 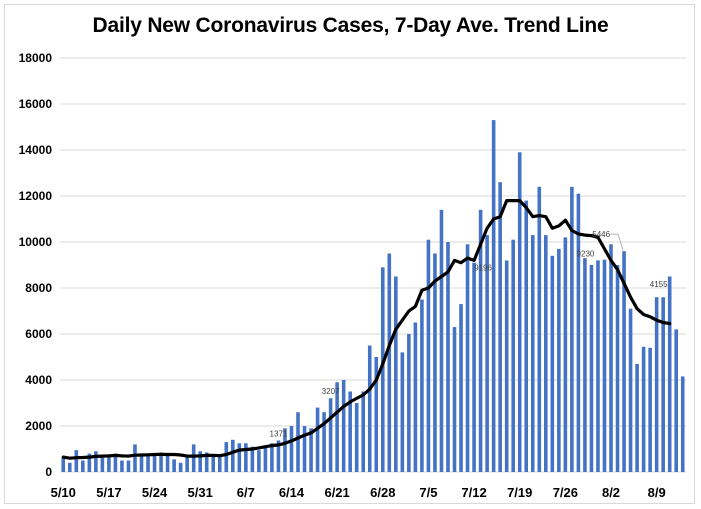 I want to click on y-tick-label: 12000, so click(x=36, y=196).